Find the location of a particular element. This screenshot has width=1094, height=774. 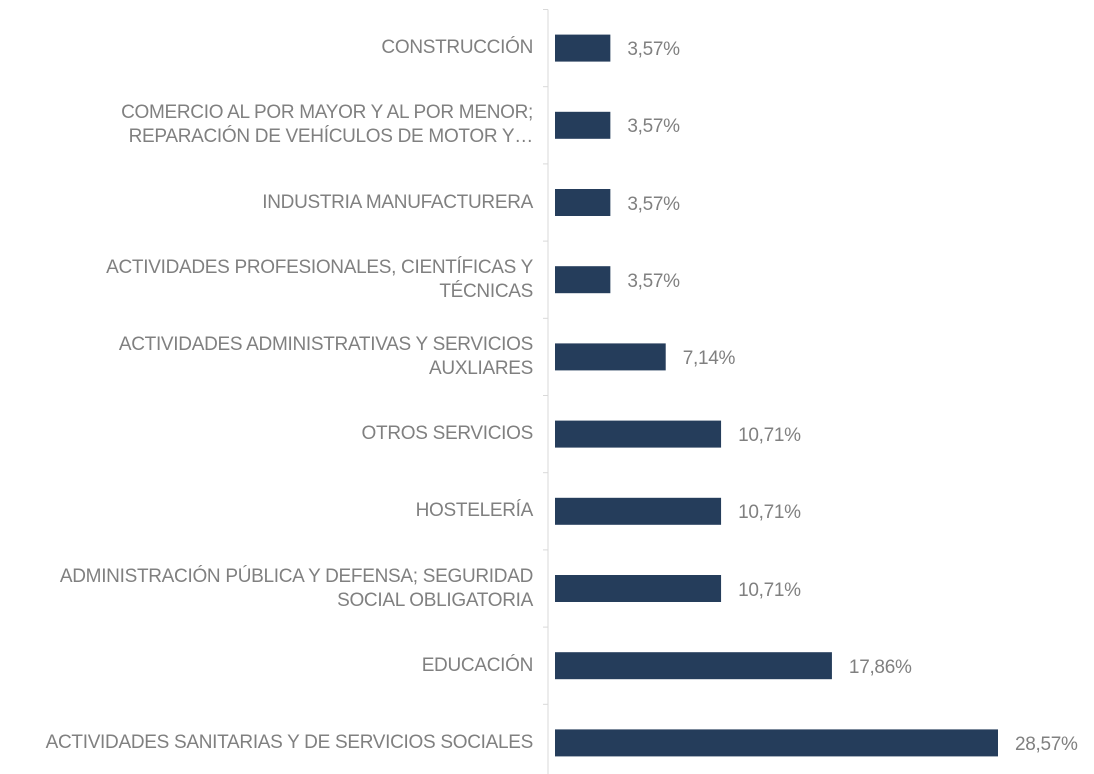

category-label: INDUSTRIA MANUFACTURERA is located at coordinates (397, 202).